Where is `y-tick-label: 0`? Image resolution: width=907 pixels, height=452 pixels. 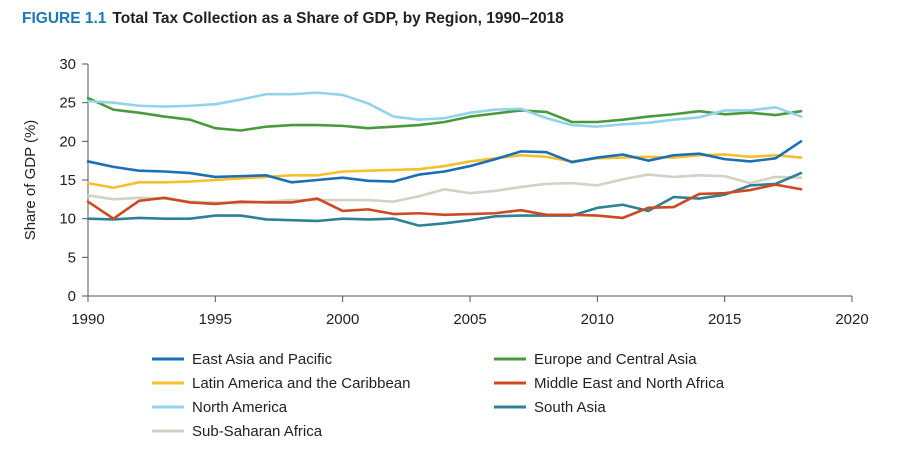 y-tick-label: 0 is located at coordinates (72, 296).